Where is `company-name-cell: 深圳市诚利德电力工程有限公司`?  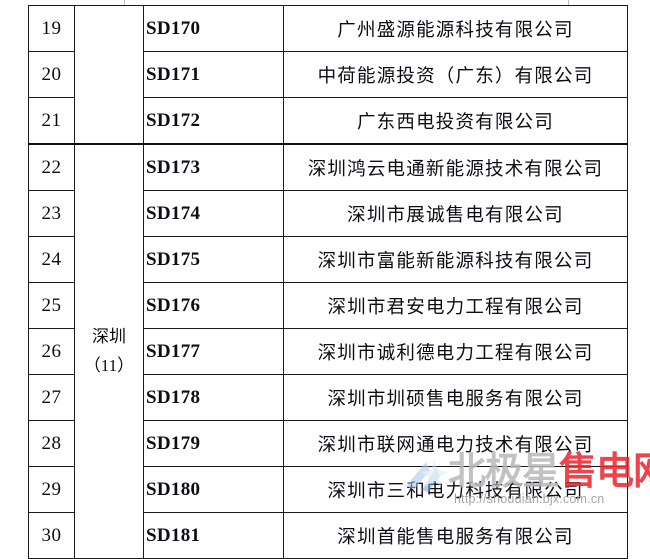
company-name-cell: 深圳市诚利德电力工程有限公司 is located at coordinates (455, 351).